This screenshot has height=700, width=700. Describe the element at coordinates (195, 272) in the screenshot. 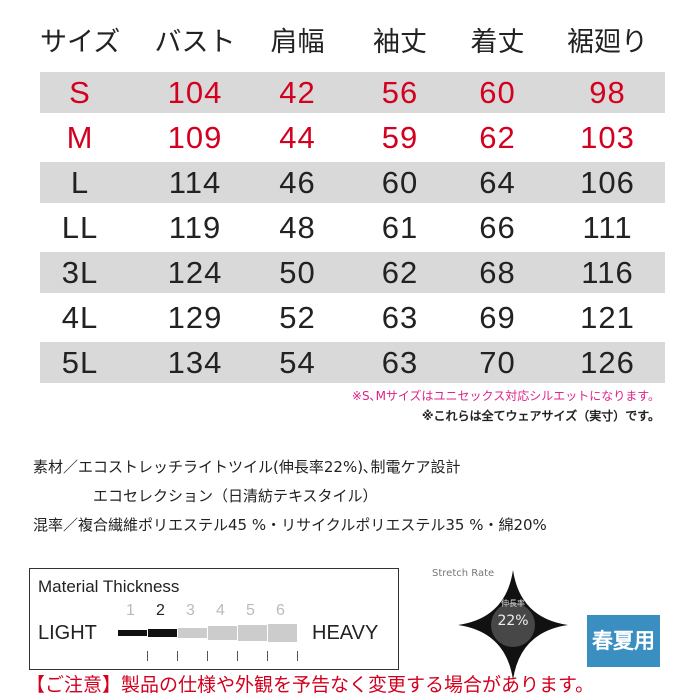

I see `value-cell: 124` at that location.